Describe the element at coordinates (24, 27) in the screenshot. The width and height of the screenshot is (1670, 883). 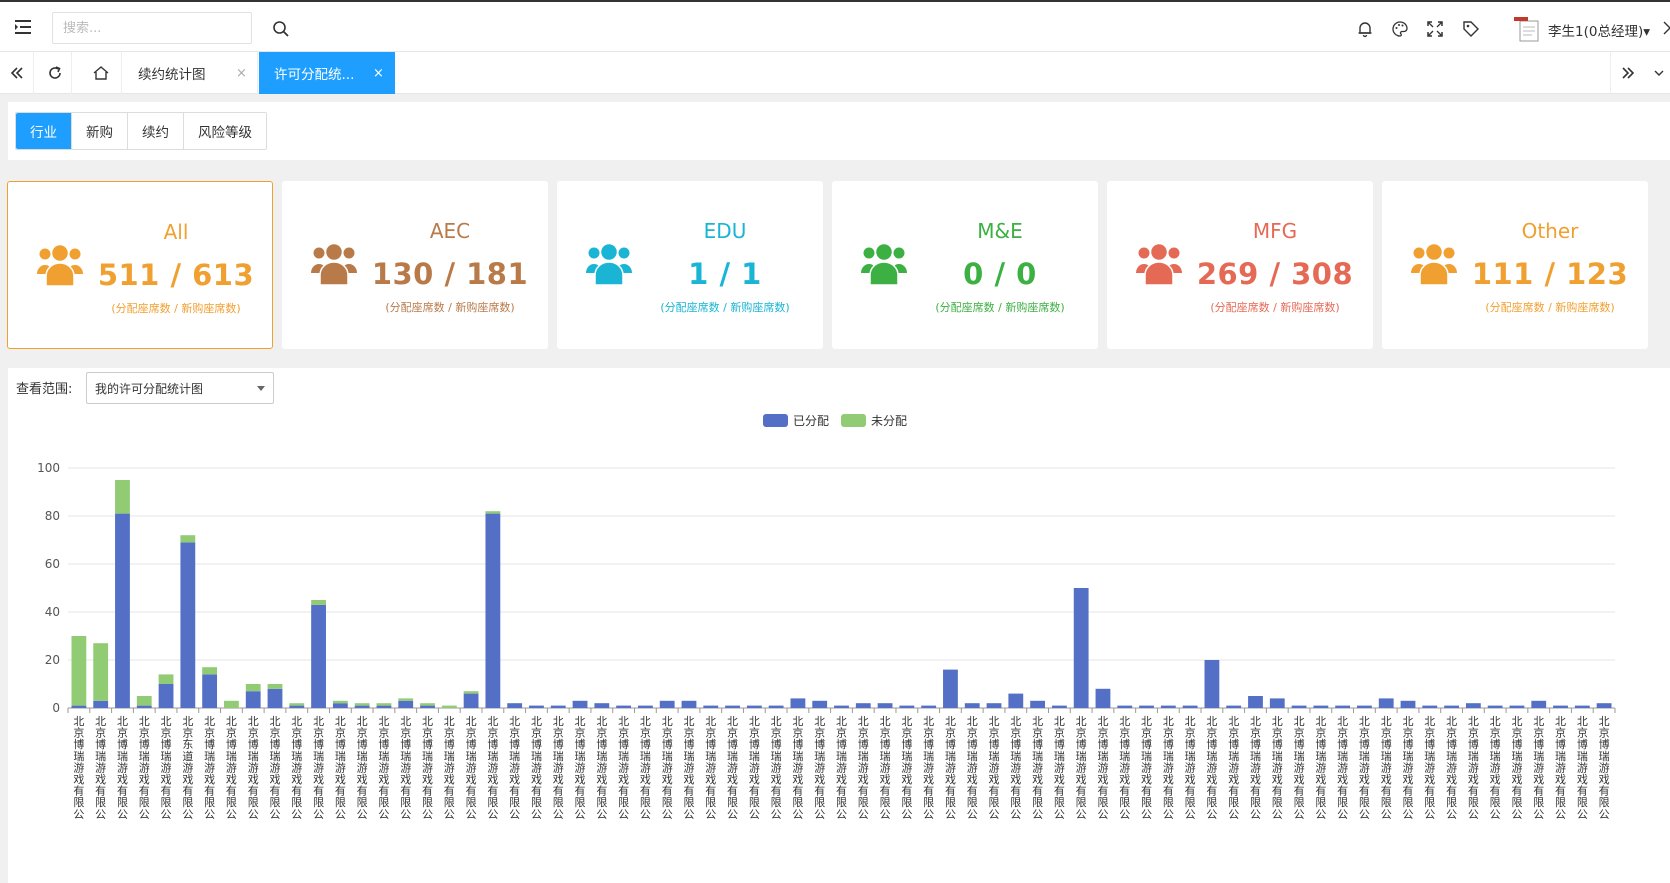
I see `menu-toggle-icon` at that location.